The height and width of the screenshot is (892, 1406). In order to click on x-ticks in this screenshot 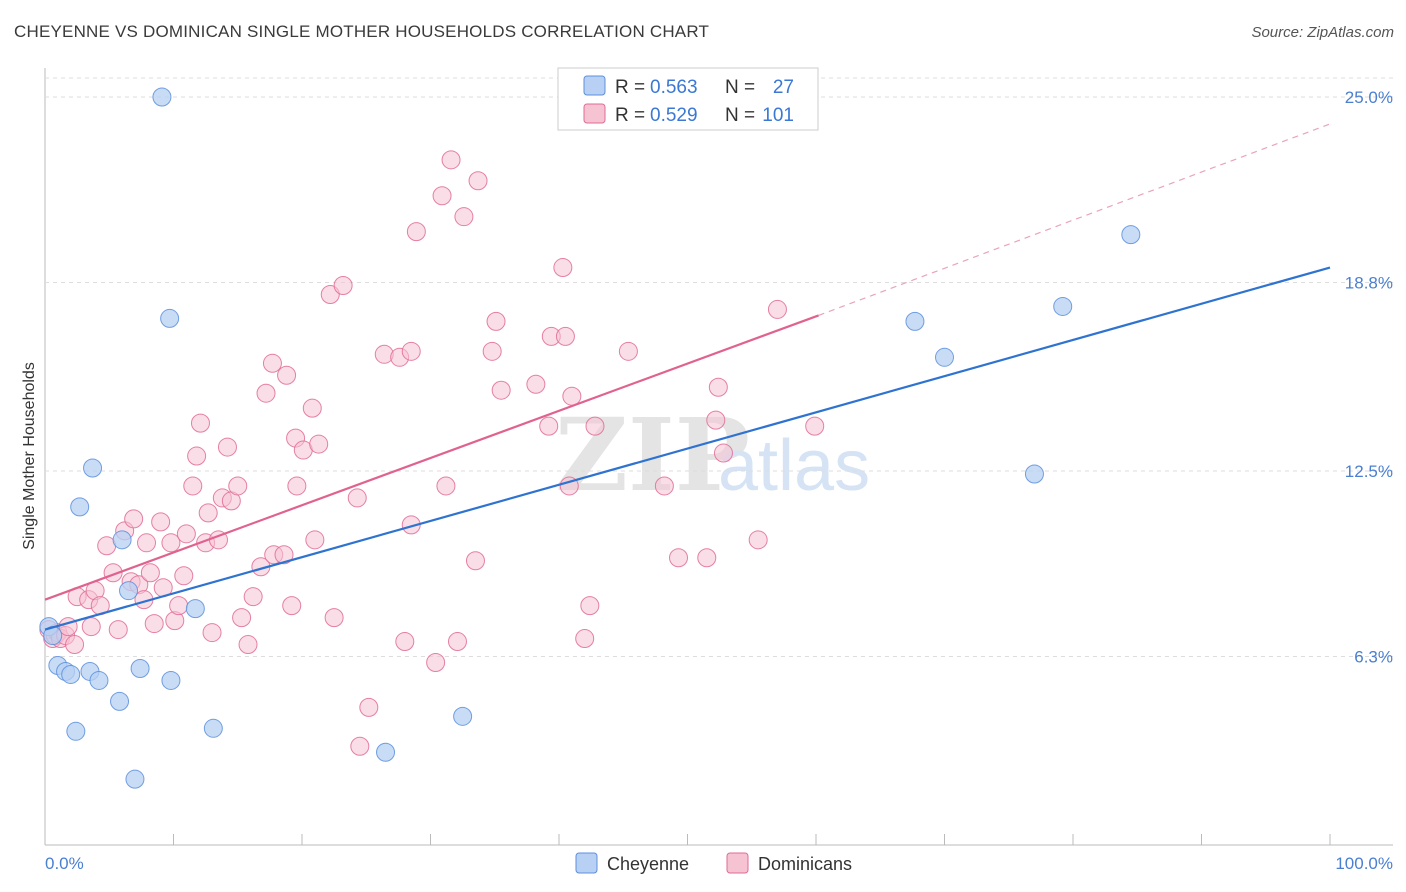, I will do `click(687, 839)`.